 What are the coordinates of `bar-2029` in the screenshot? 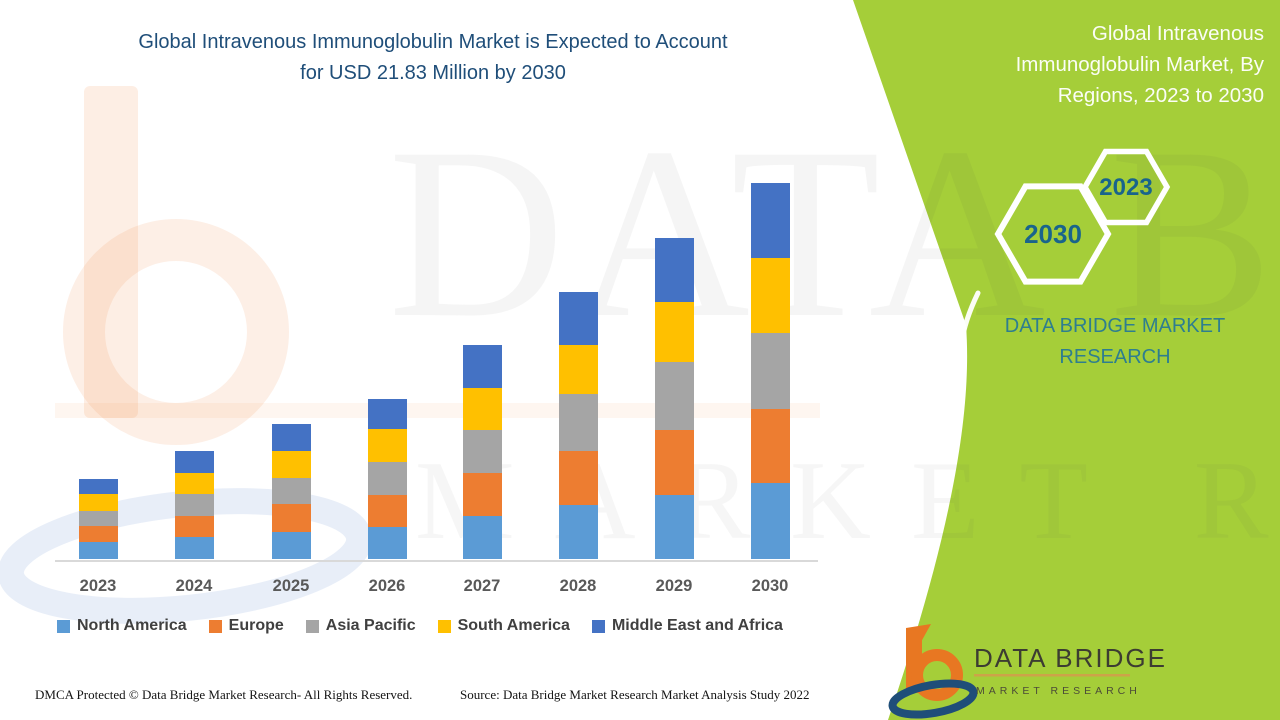 It's located at (674, 398).